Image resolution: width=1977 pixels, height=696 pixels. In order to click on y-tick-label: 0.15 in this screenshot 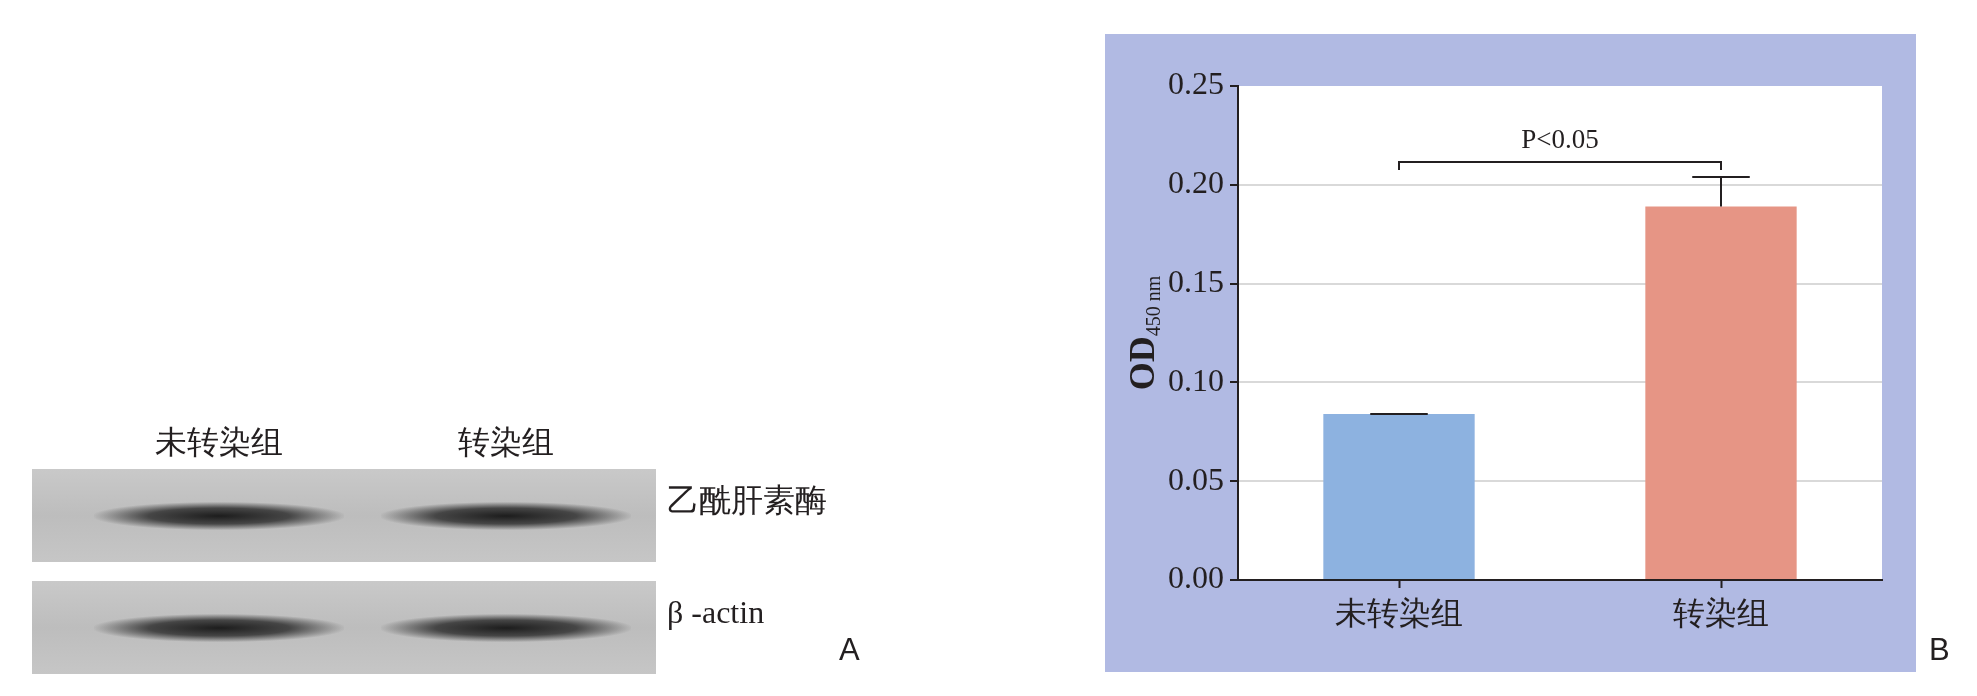, I will do `click(1196, 281)`.